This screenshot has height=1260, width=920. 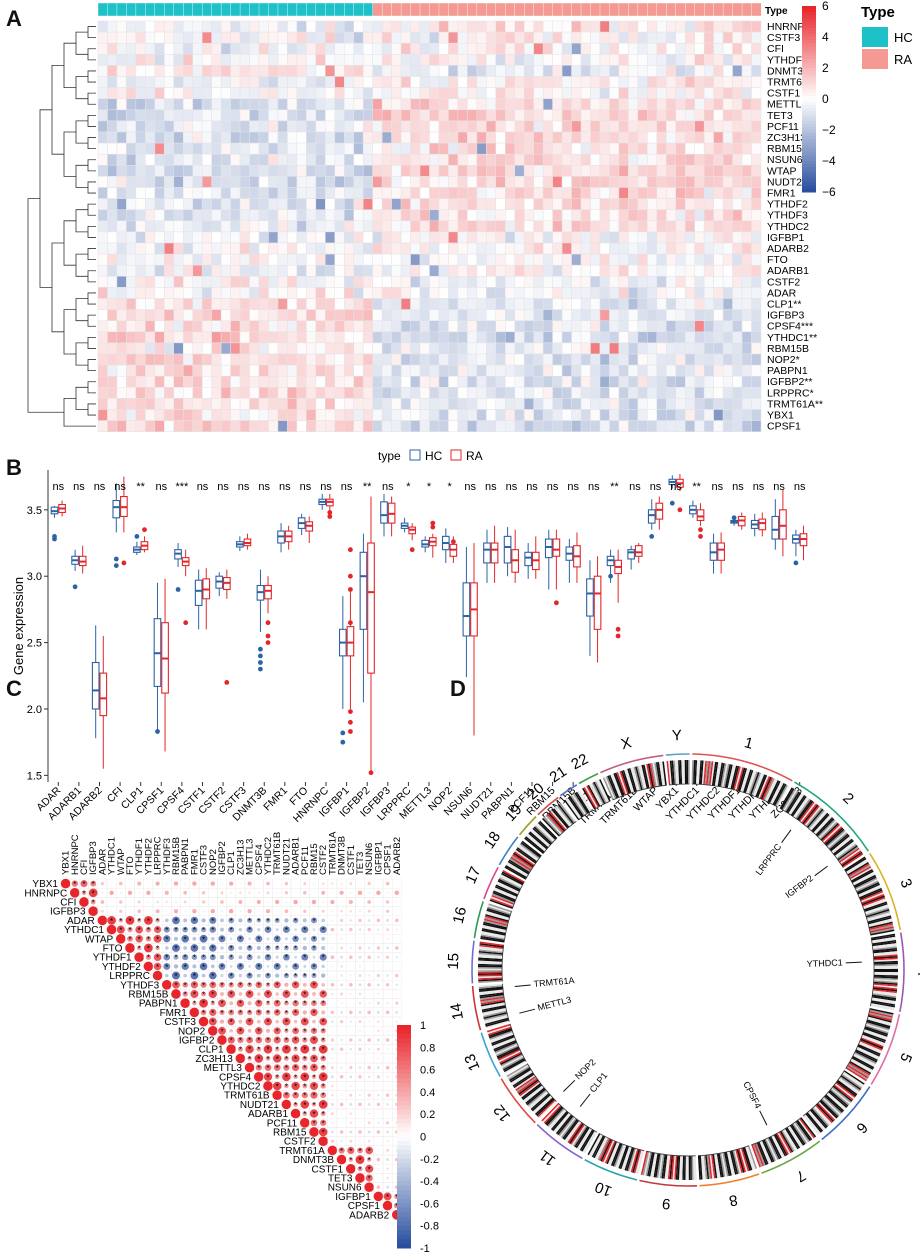 I want to click on box-iqr, so click(x=507, y=549).